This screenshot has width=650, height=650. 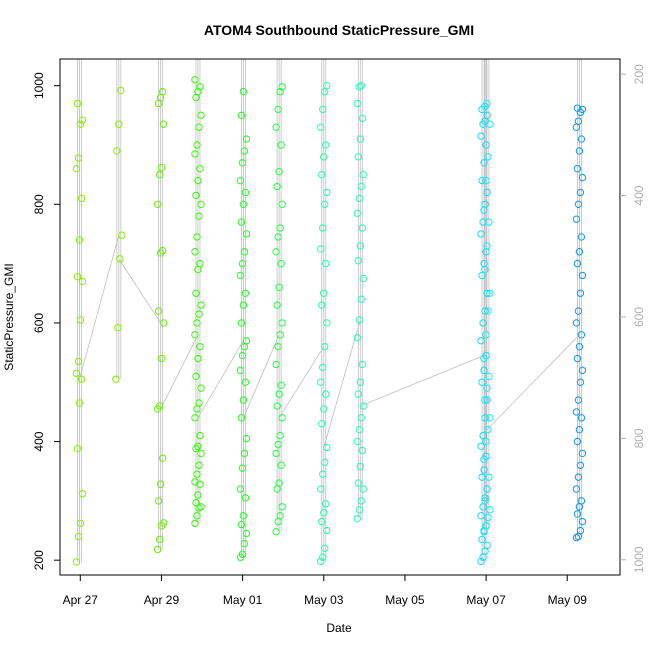 What do you see at coordinates (39, 85) in the screenshot?
I see `y-tick-label: 1000` at bounding box center [39, 85].